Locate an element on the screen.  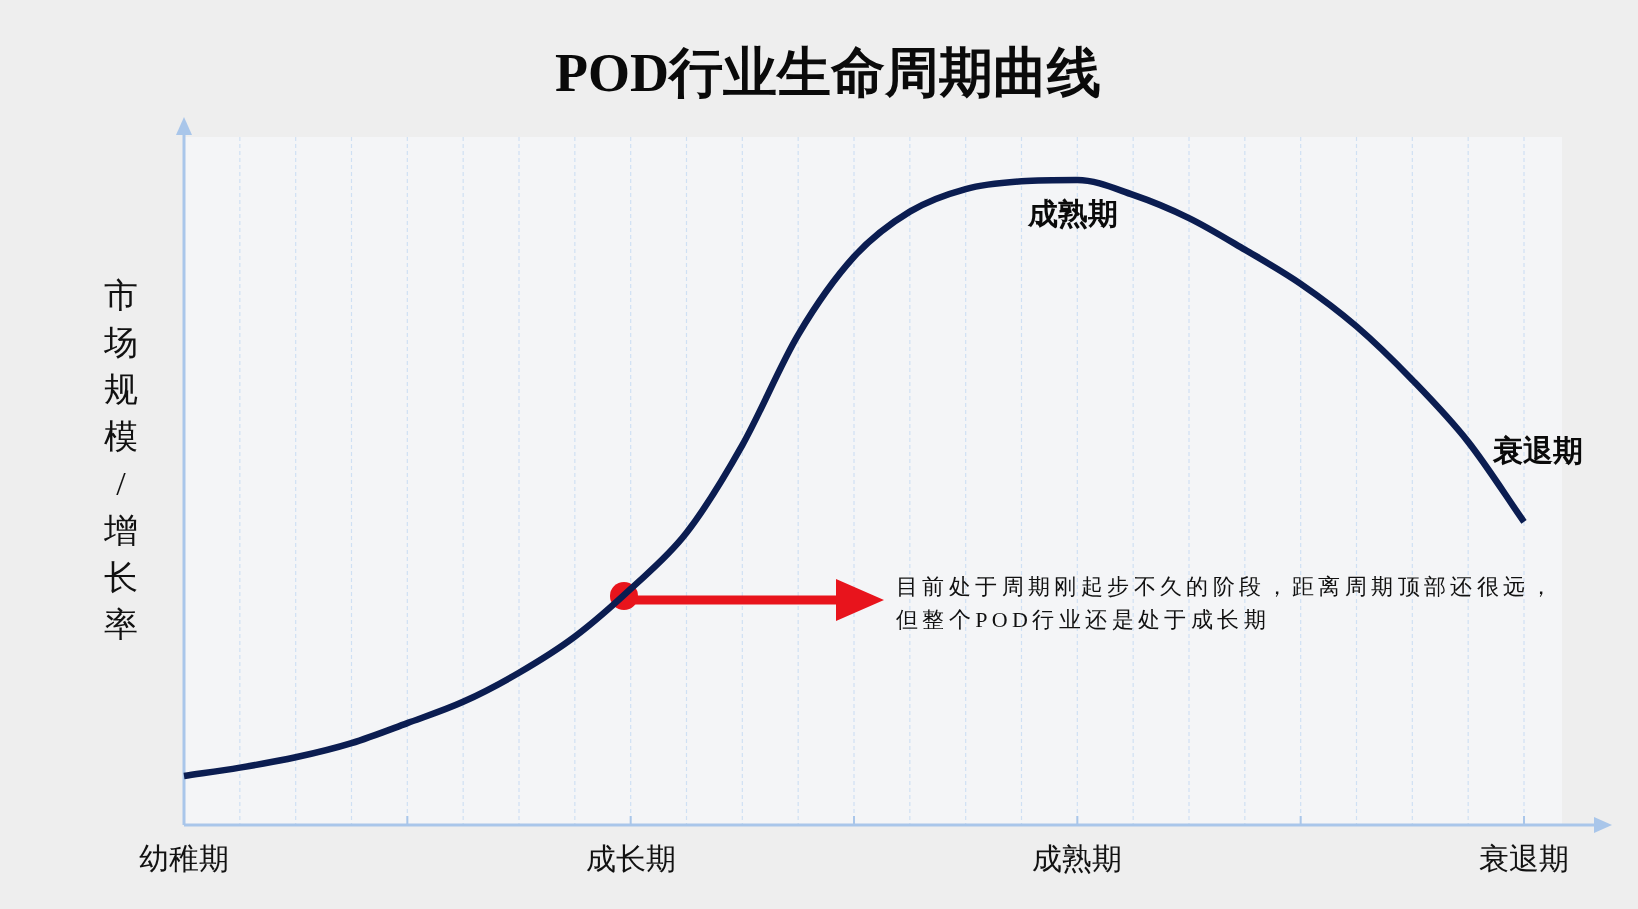
annotation: 成熟期 is located at coordinates (1073, 213).